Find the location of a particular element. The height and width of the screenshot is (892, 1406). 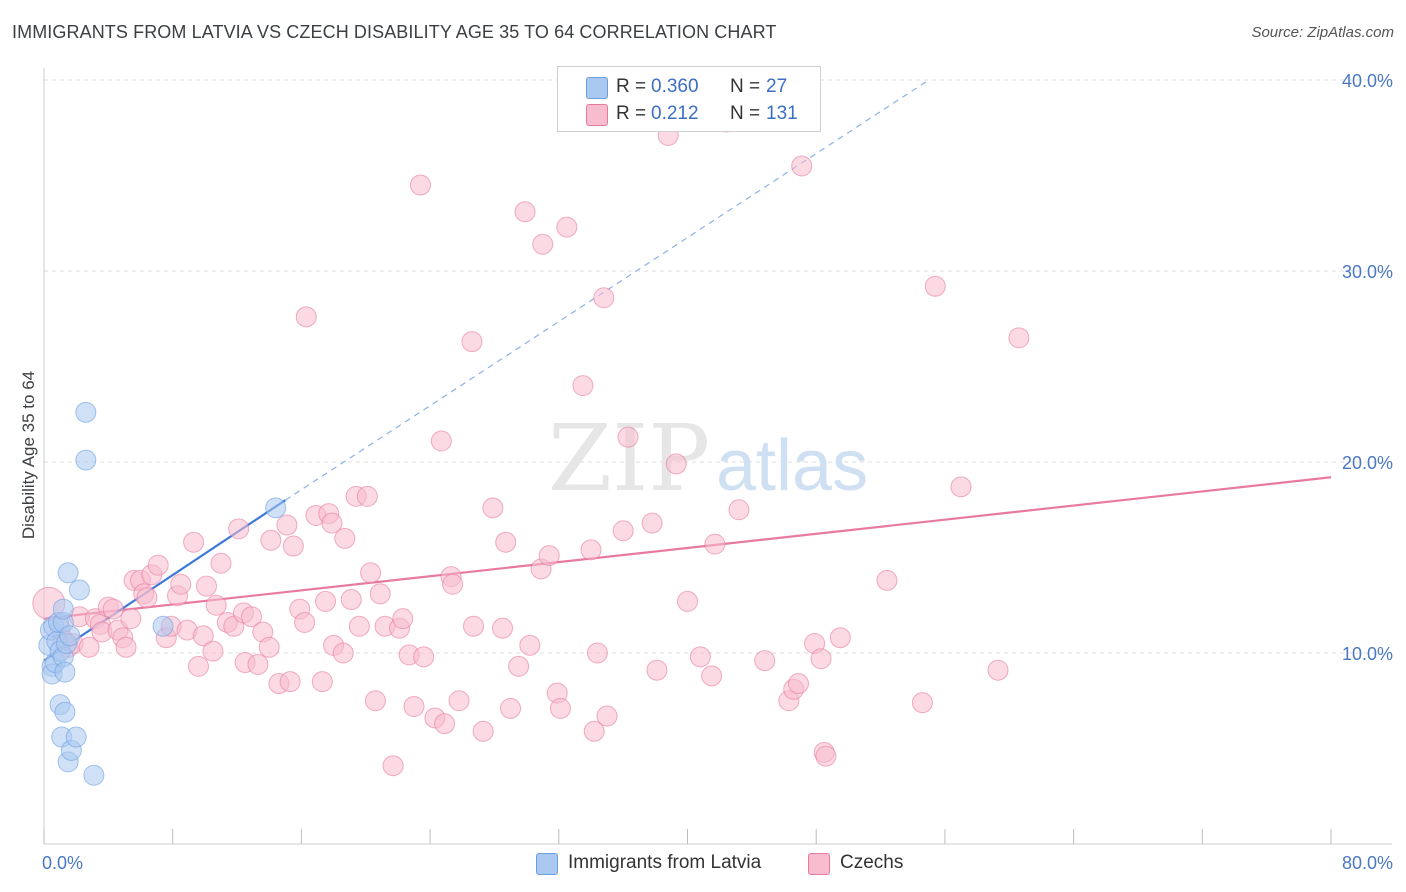

legend-r-value: 0.212 is located at coordinates (675, 113).